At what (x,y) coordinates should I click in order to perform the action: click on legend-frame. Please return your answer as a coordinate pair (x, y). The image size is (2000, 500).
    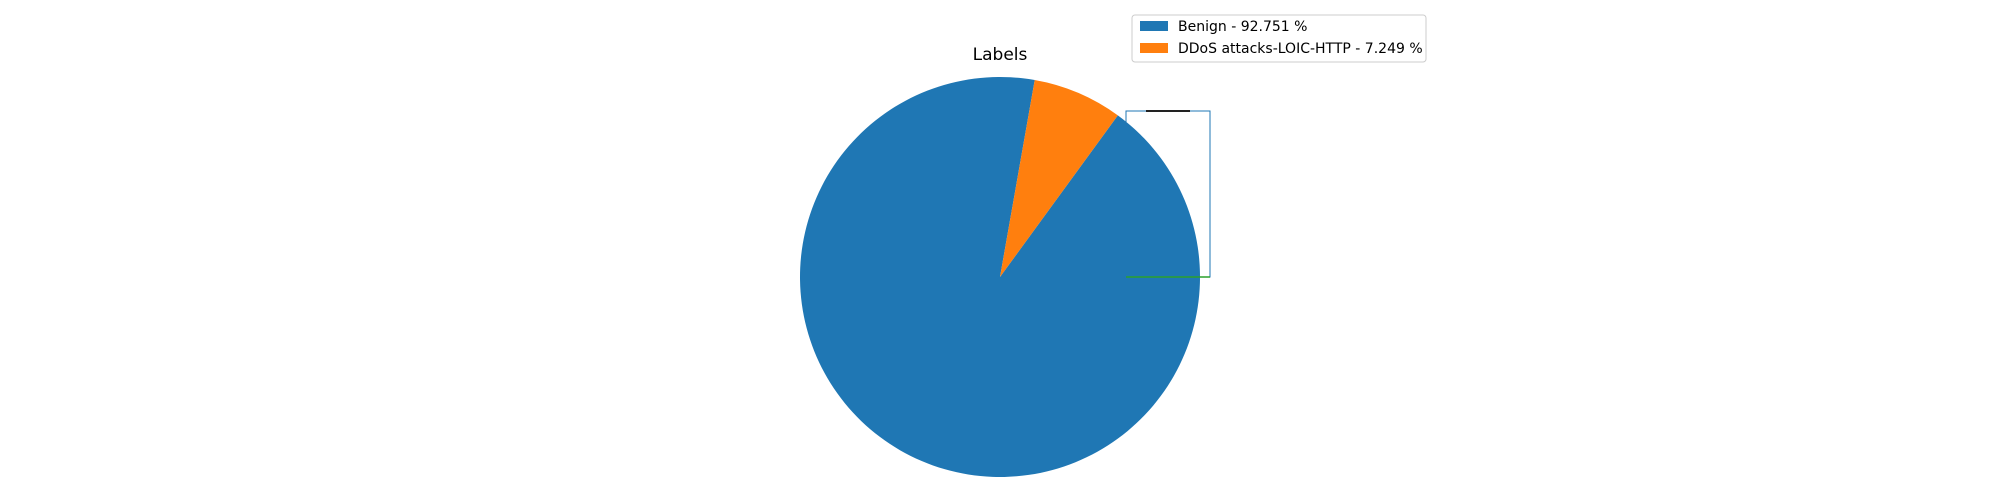
    Looking at the image, I should click on (1279, 38).